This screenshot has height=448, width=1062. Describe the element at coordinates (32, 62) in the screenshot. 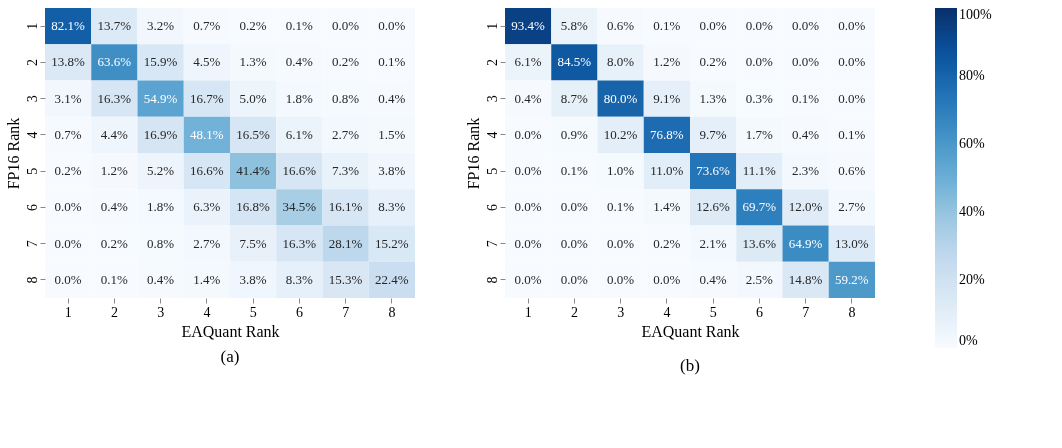

I see `y-tick-label: 2` at that location.